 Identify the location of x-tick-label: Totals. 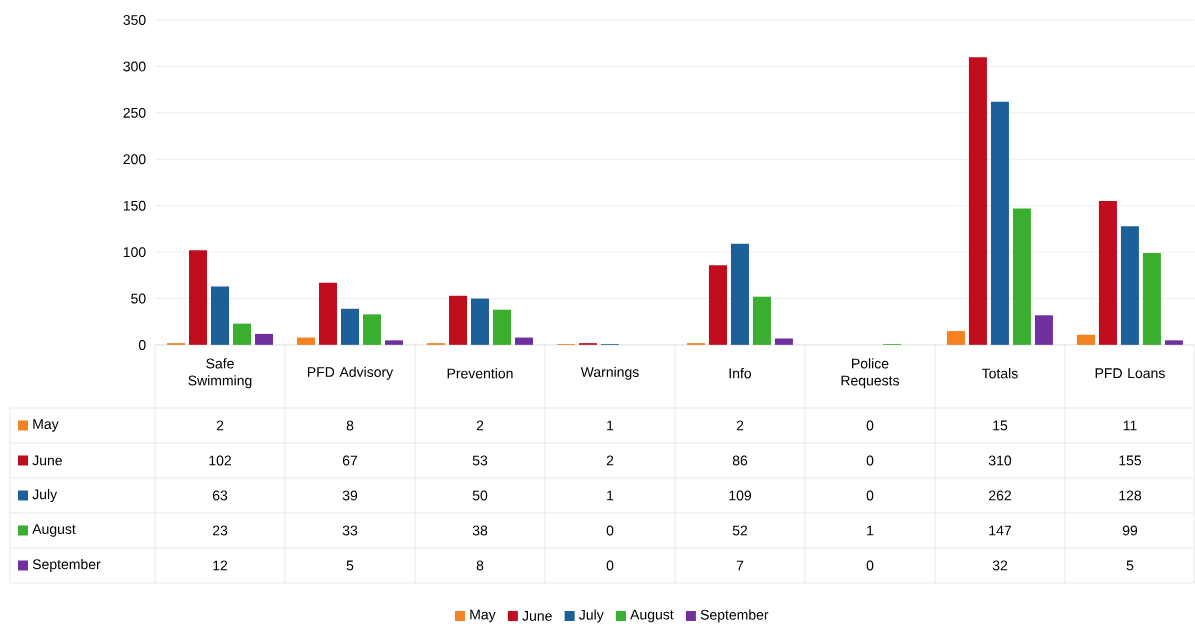
(999, 373).